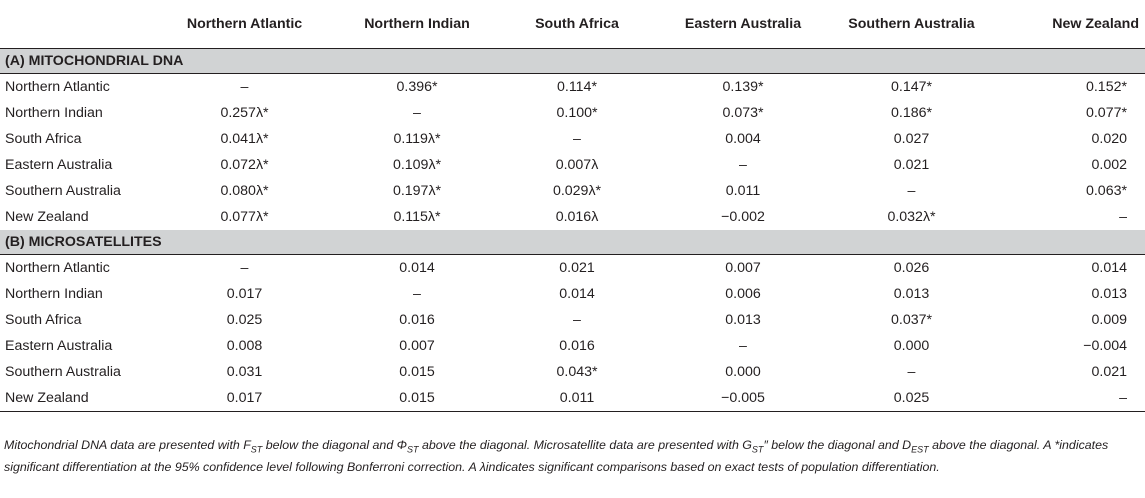  I want to click on table-cell: 0.114*, so click(577, 87).